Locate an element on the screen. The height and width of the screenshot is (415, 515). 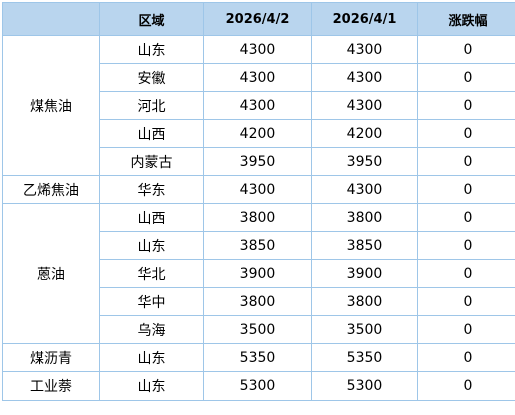
price-date-2-cell: 4200 is located at coordinates (364, 133).